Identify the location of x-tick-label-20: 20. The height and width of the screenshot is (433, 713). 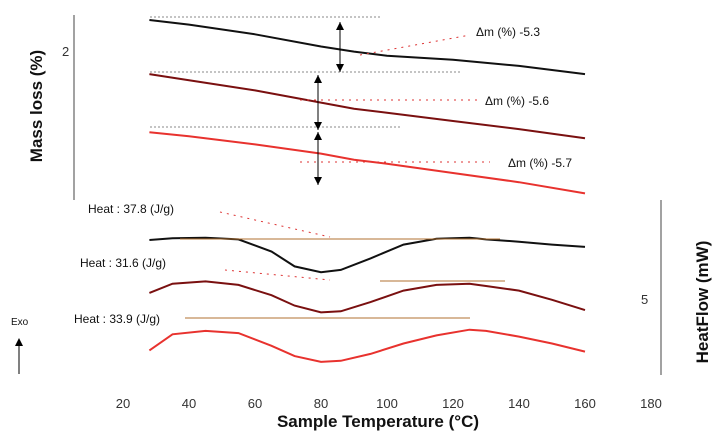
(123, 403).